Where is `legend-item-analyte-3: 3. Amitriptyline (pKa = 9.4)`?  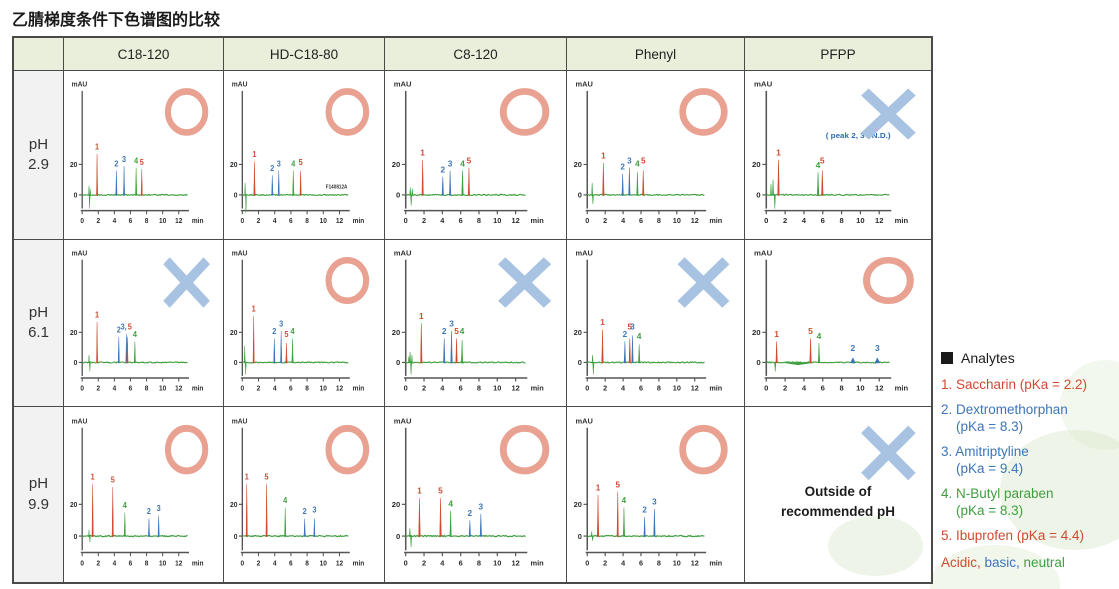
legend-item-analyte-3: 3. Amitriptyline (pKa = 9.4) is located at coordinates (1029, 460).